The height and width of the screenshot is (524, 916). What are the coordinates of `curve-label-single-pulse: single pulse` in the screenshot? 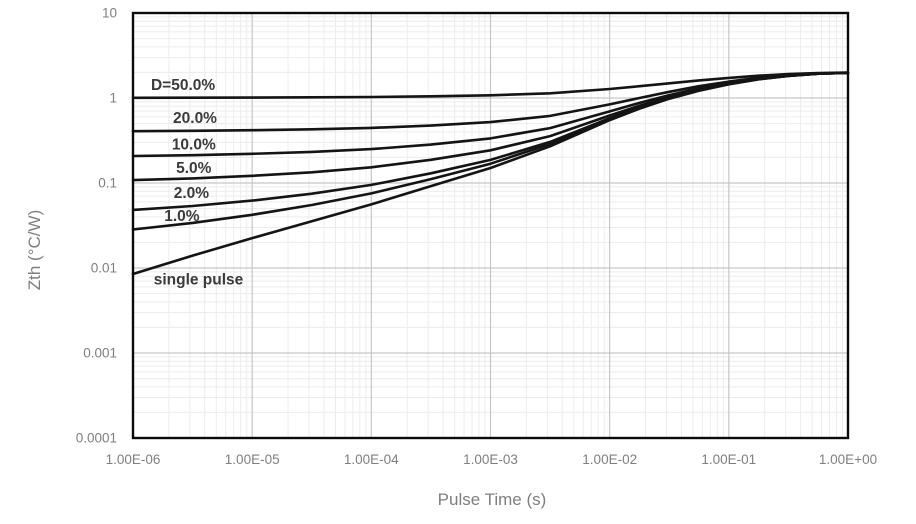 It's located at (199, 280).